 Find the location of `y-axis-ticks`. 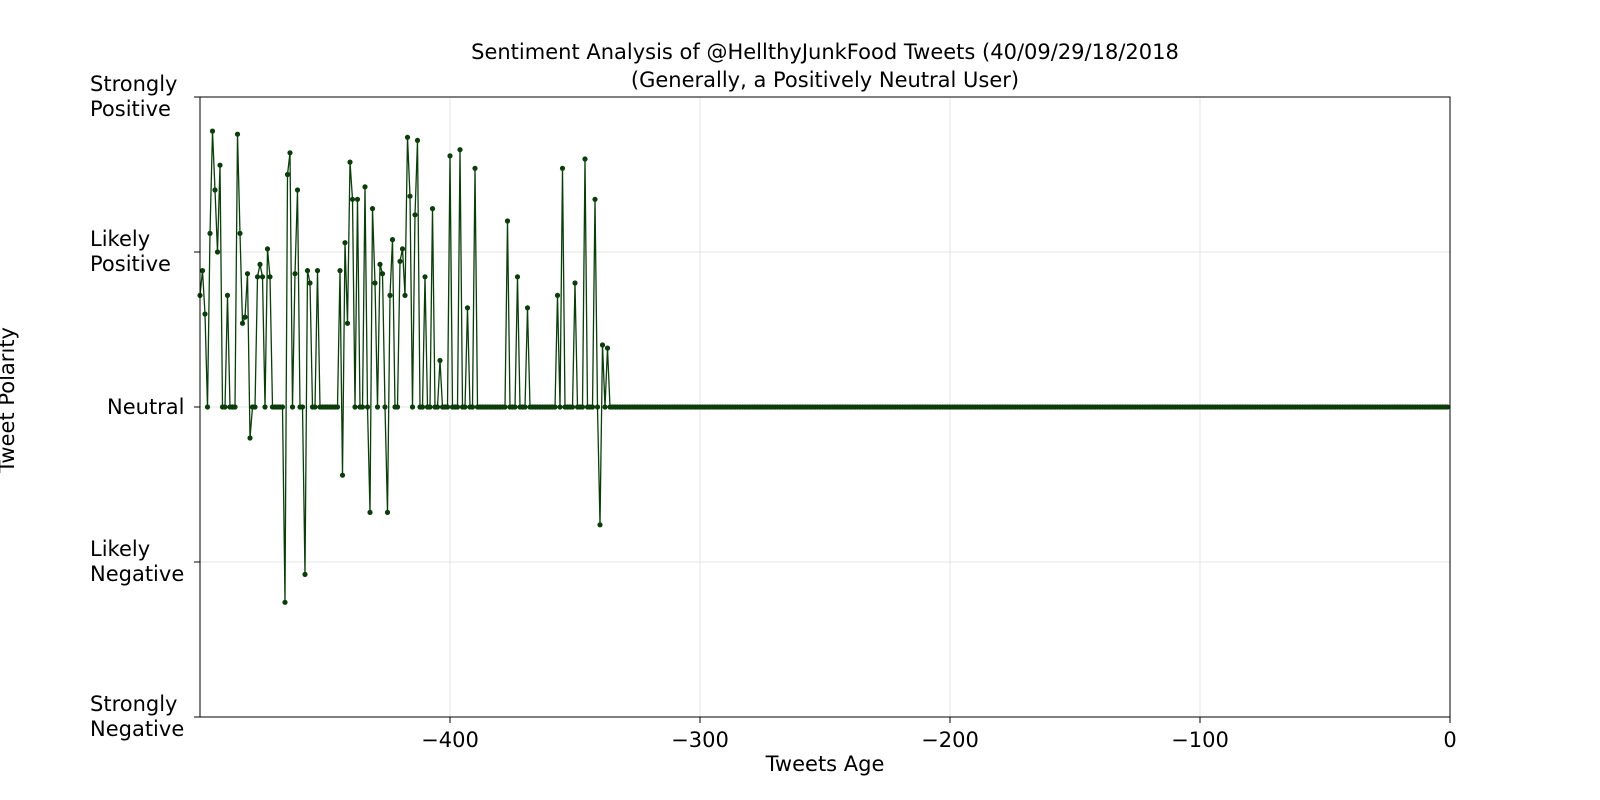

y-axis-ticks is located at coordinates (197, 407).